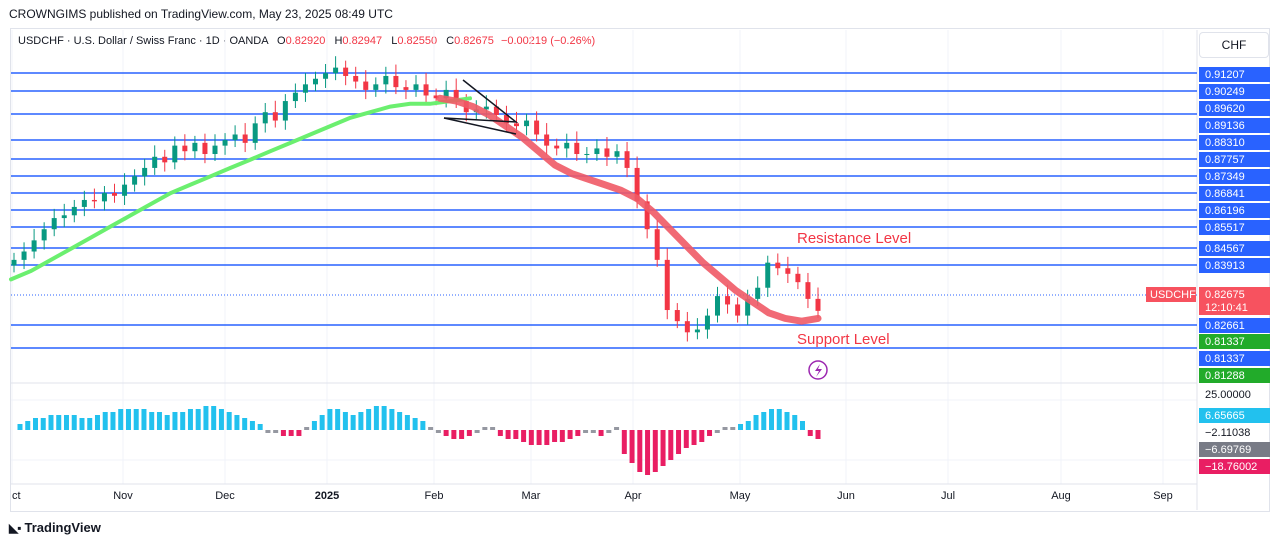 The image size is (1281, 546). I want to click on countdown-label: 12:10:41, so click(1226, 308).